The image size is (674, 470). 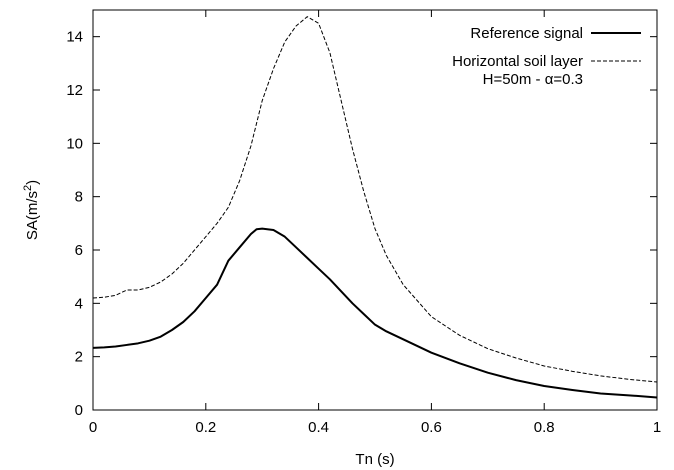 What do you see at coordinates (657, 427) in the screenshot?
I see `x-tick-label: 1` at bounding box center [657, 427].